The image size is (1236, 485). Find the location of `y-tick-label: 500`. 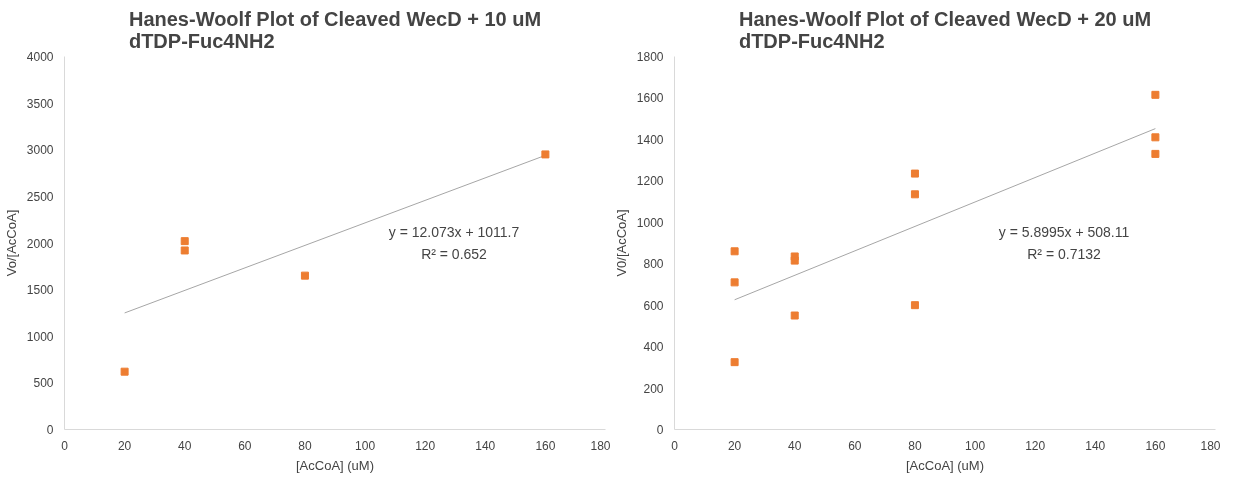

y-tick-label: 500 is located at coordinates (43, 383).